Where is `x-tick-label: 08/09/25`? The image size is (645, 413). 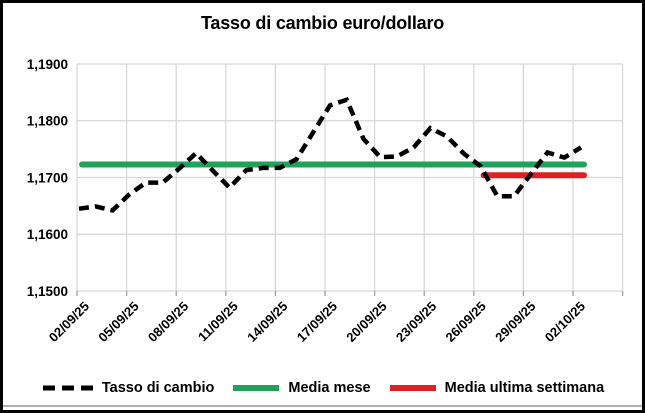
x-tick-label: 08/09/25 is located at coordinates (168, 322).